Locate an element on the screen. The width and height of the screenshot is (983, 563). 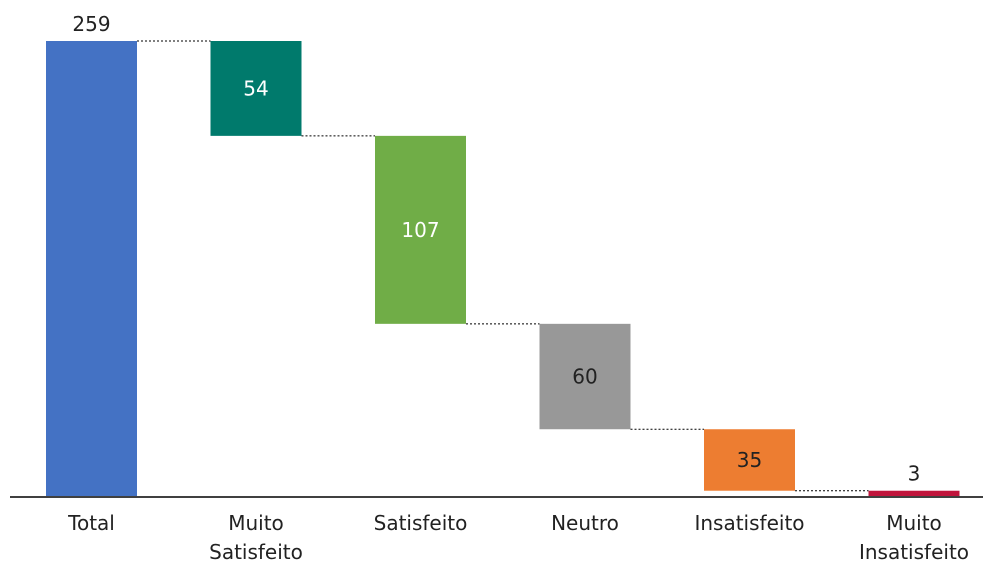
bar-value-label-3: 60 is located at coordinates (584, 377).